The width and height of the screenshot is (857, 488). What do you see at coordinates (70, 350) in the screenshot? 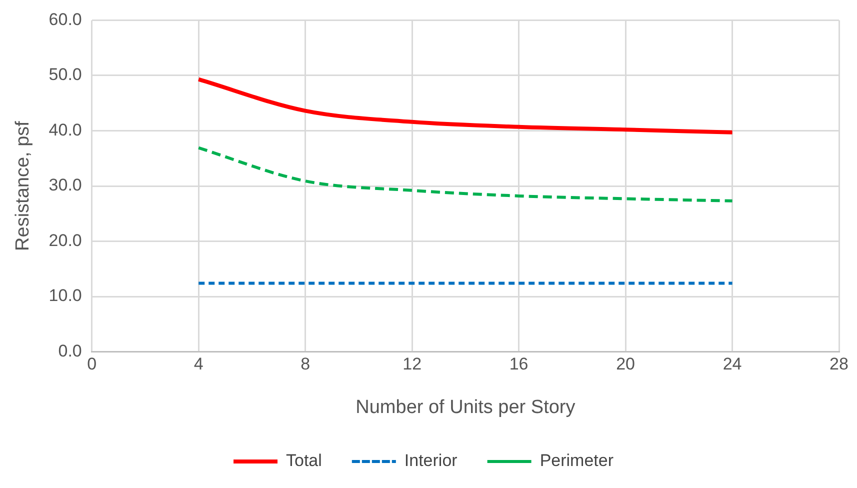
I see `y-tick-label: 0.0` at bounding box center [70, 350].